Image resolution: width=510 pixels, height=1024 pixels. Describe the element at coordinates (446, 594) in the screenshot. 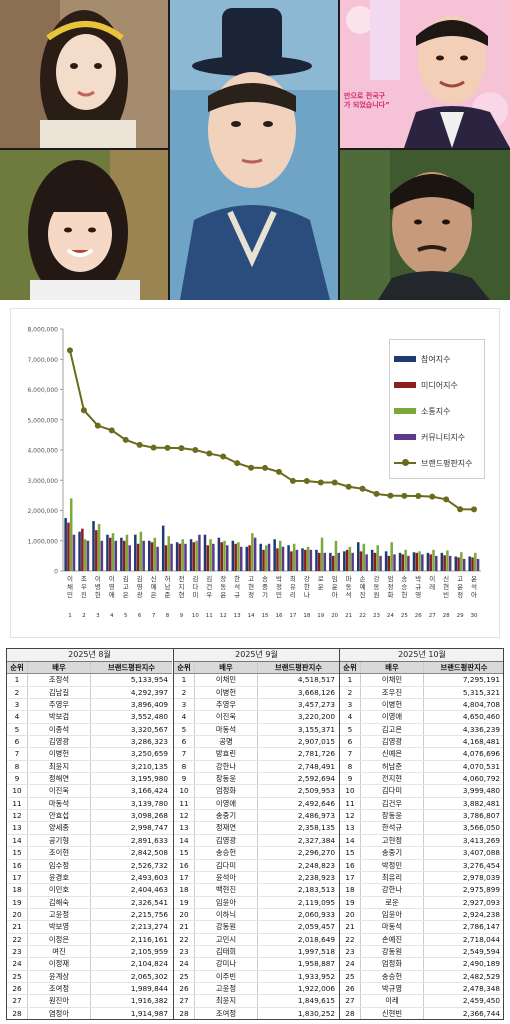

I see `x-category-label: 빈` at that location.